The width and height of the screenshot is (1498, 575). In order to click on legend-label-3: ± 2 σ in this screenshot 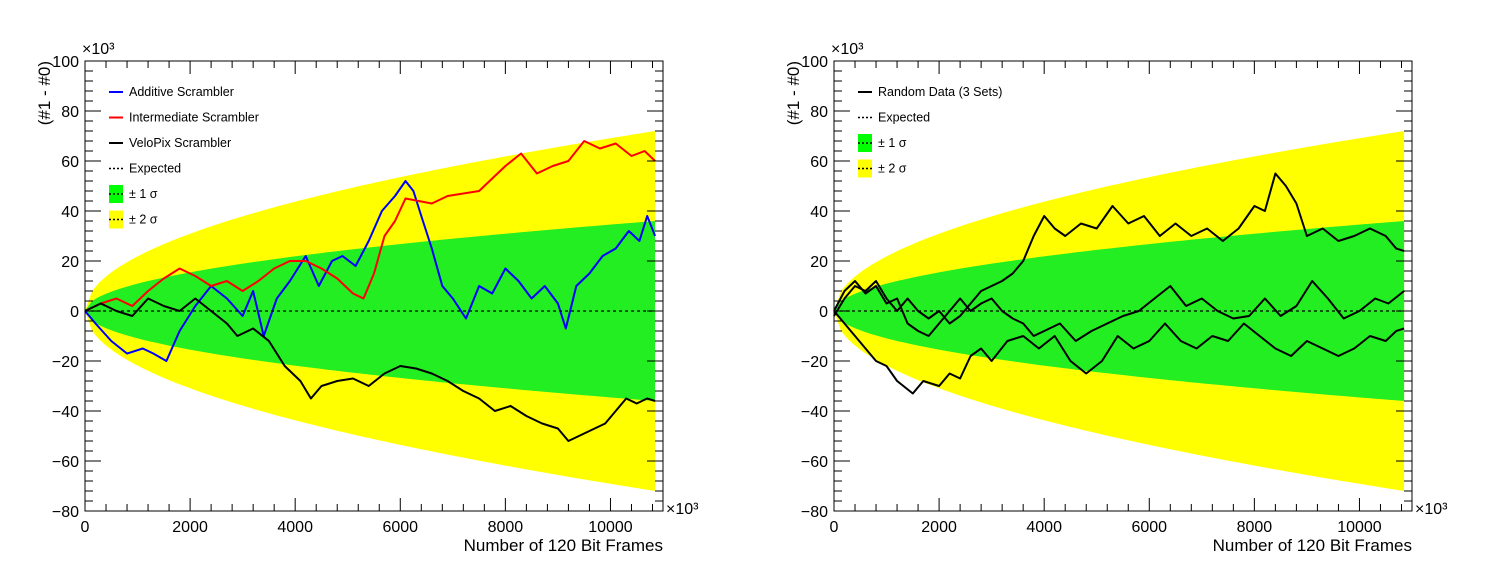, I will do `click(892, 169)`.